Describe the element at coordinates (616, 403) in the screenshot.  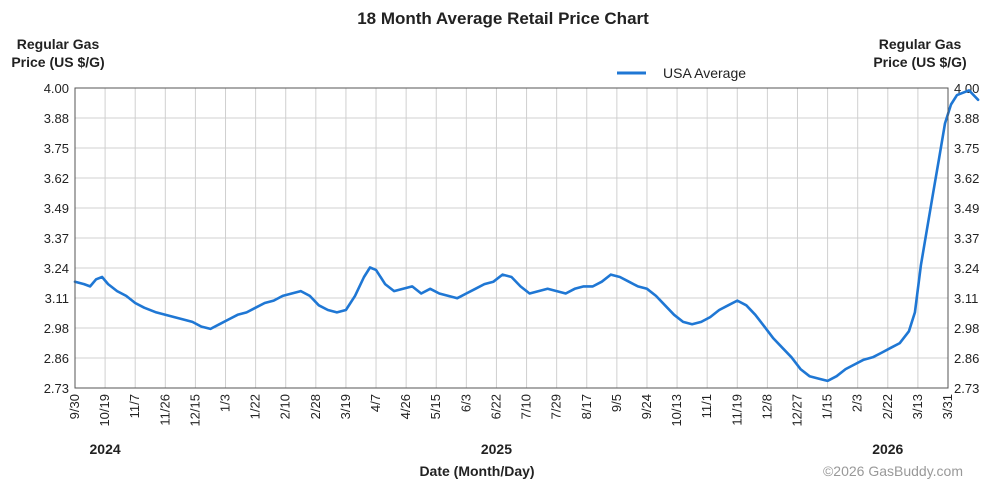
I see `x-tick-label: 9/5` at that location.